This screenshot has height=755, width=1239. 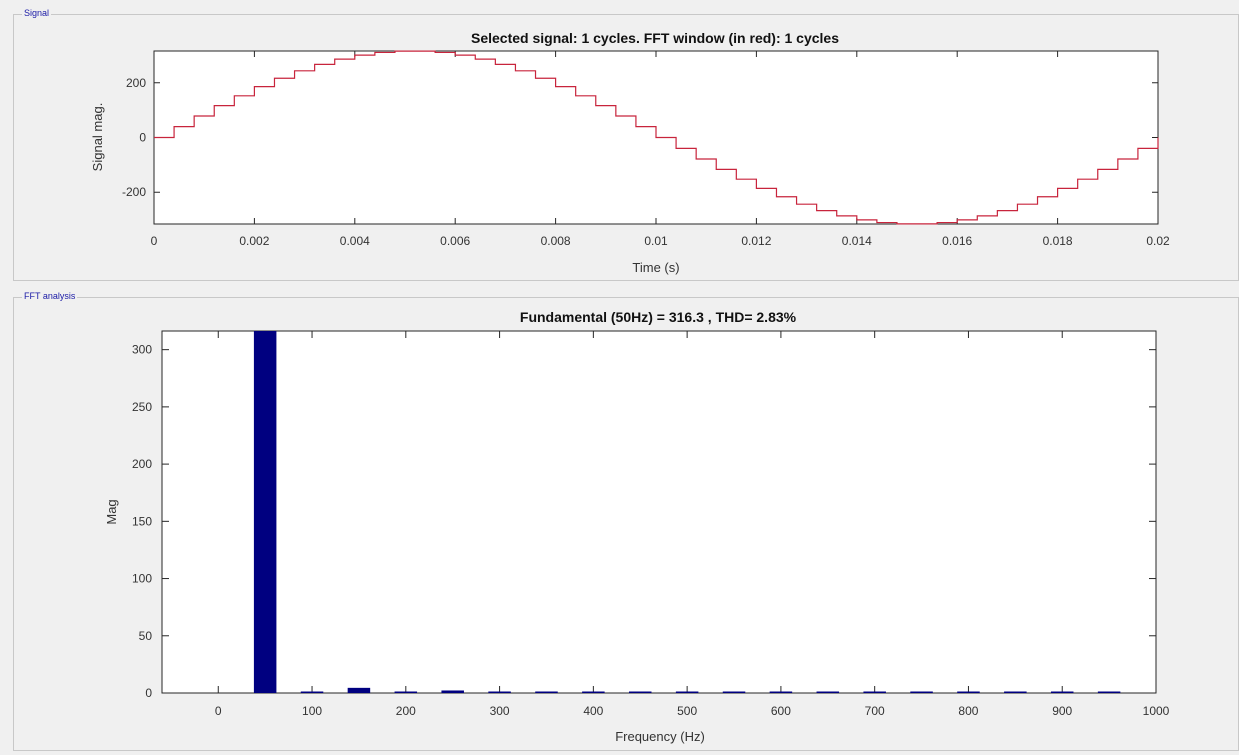 I want to click on fft-x-tick-label: 800, so click(x=968, y=711).